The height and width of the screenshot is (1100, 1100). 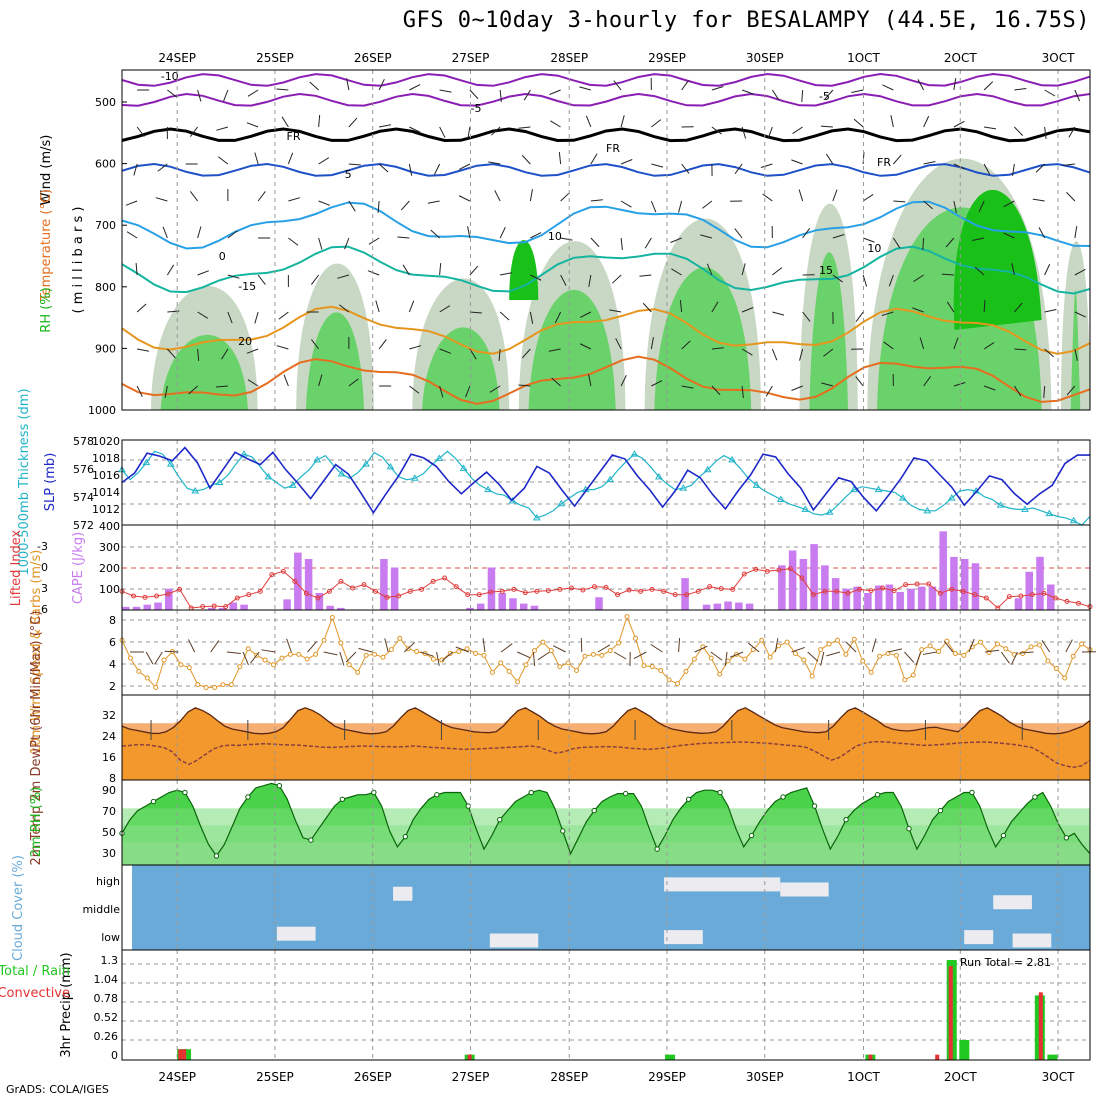 What do you see at coordinates (106, 458) in the screenshot?
I see `slp-ytick-right-1: 1018` at bounding box center [106, 458].